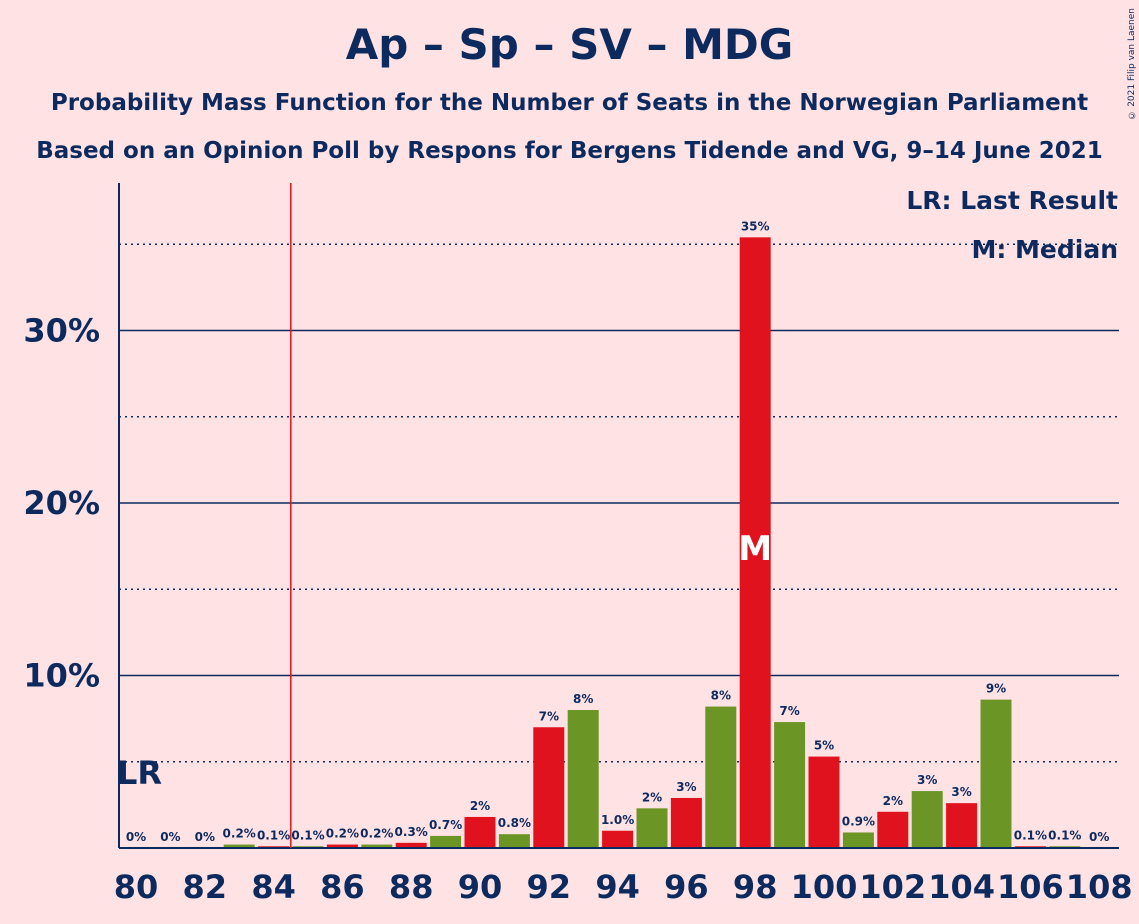 The height and width of the screenshot is (924, 1139). What do you see at coordinates (755, 226) in the screenshot?
I see `data-label: 35%` at bounding box center [755, 226].